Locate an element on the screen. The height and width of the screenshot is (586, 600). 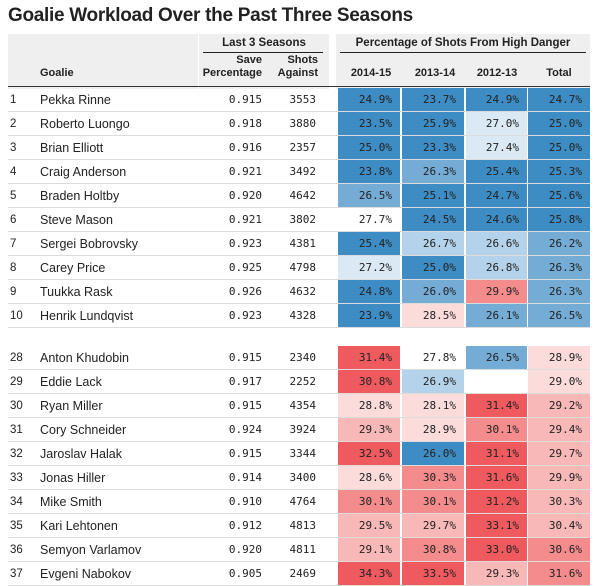
goalie-name-cell: Jaroslav Halak is located at coordinates (81, 454).